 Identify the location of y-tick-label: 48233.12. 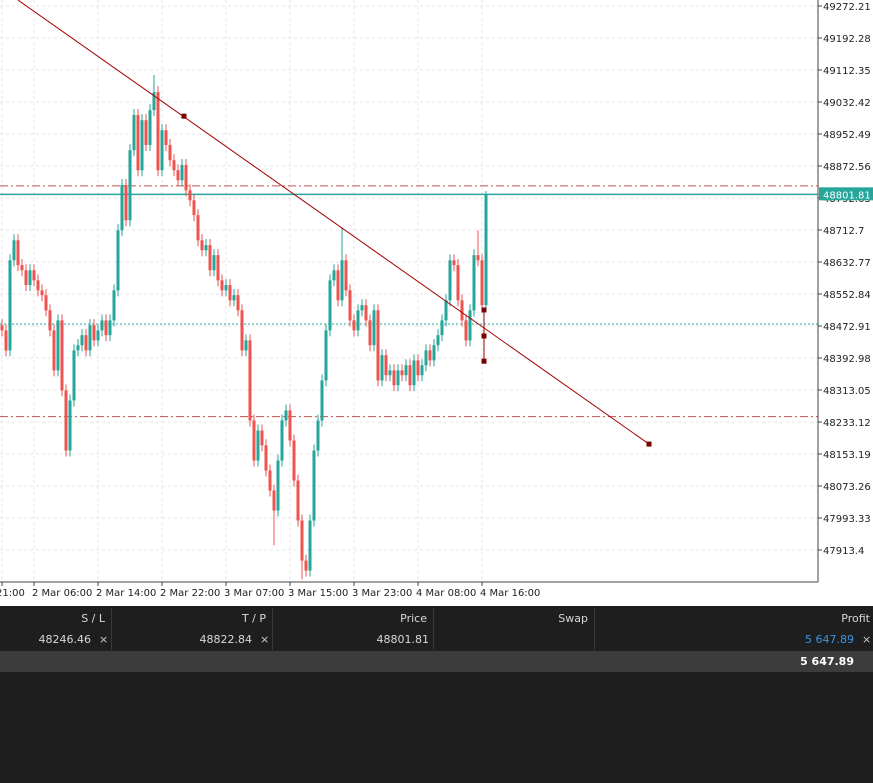
(847, 423).